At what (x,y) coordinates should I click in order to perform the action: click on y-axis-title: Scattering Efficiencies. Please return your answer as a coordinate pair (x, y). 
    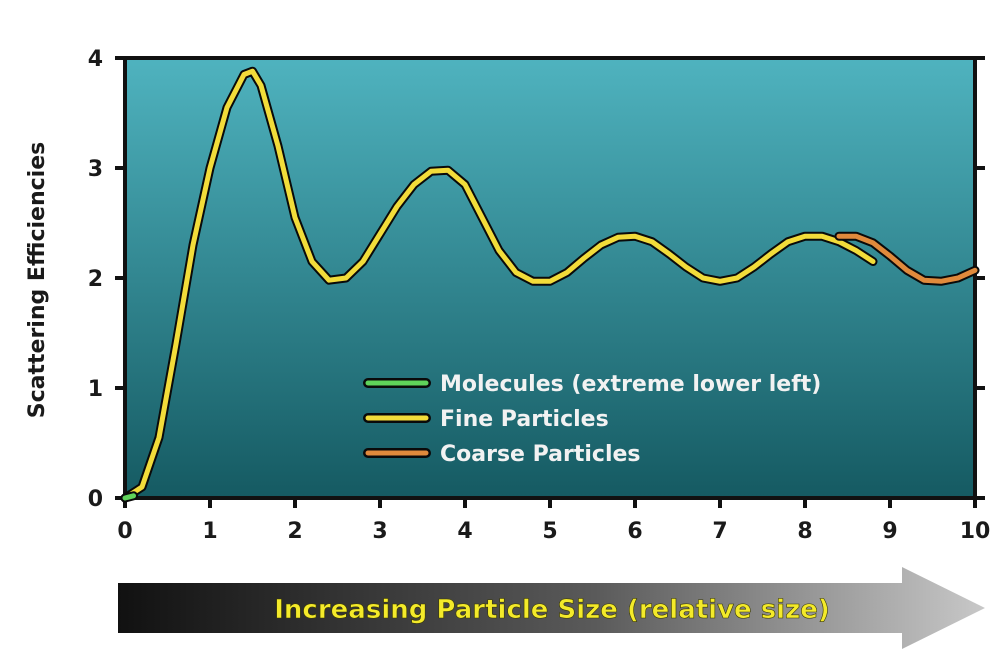
    Looking at the image, I should click on (37, 280).